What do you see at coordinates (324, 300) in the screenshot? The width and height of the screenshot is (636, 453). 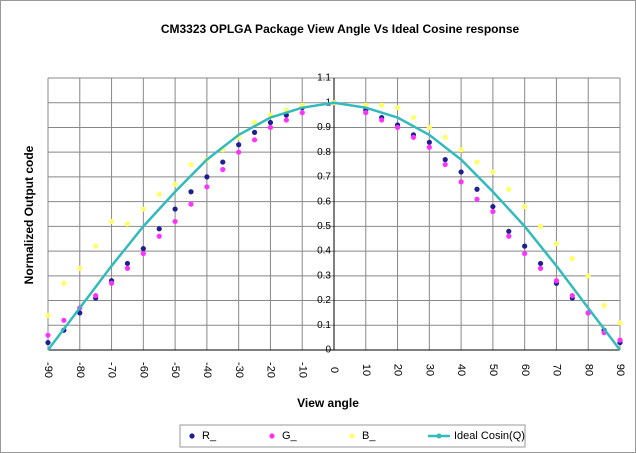 I see `y-tick-label: 0.2` at bounding box center [324, 300].